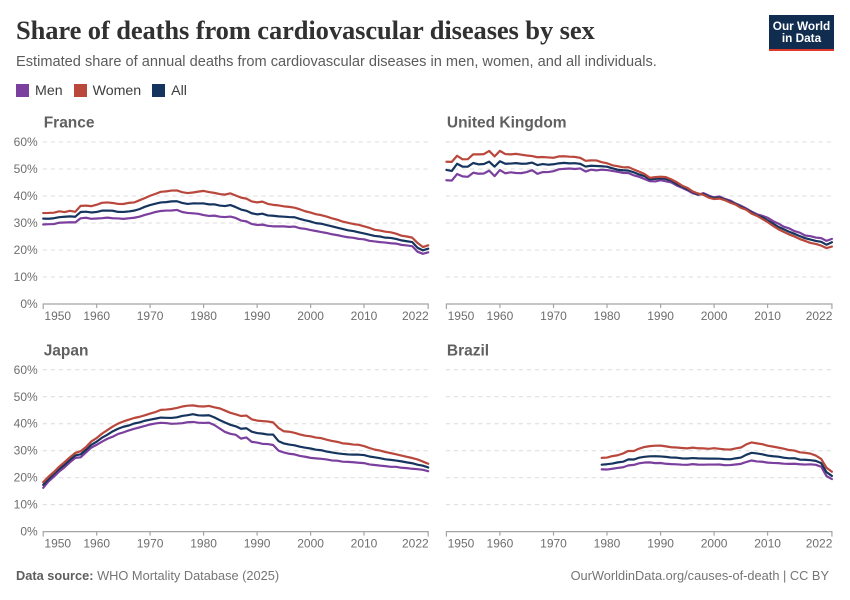 The image size is (850, 600). Describe the element at coordinates (468, 350) in the screenshot. I see `svg-text: Brazil` at that location.